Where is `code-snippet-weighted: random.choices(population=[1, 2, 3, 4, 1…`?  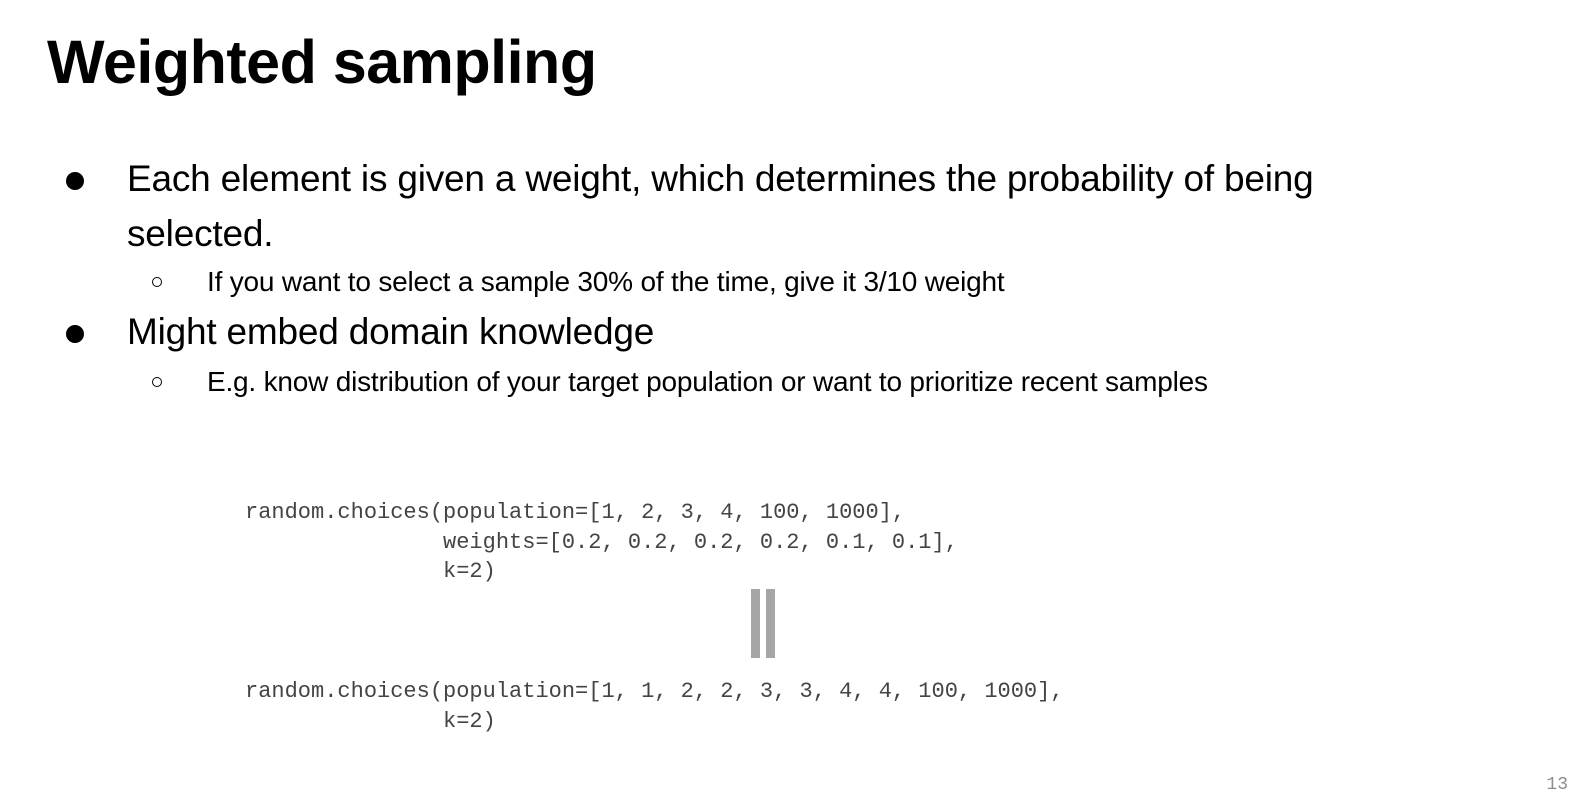
code-snippet-weighted: random.choices(population=[1, 2, 3, 4, 1… is located at coordinates (601, 542).